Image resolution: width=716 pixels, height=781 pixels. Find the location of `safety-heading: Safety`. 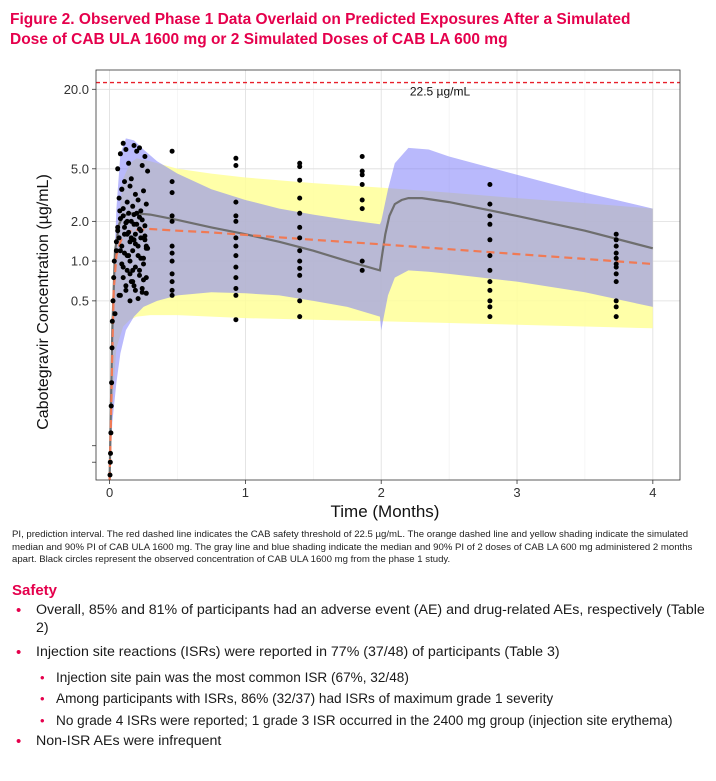

safety-heading: Safety is located at coordinates (35, 590).